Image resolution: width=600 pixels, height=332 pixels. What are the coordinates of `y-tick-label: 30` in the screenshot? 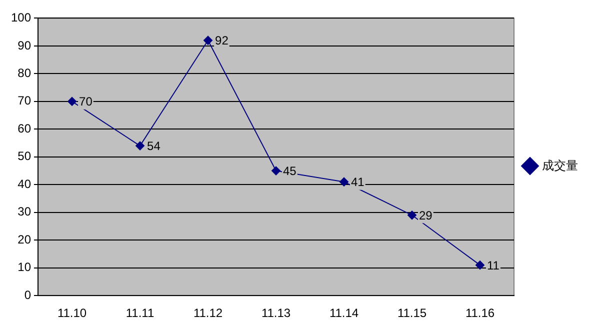 It's located at (25, 211).